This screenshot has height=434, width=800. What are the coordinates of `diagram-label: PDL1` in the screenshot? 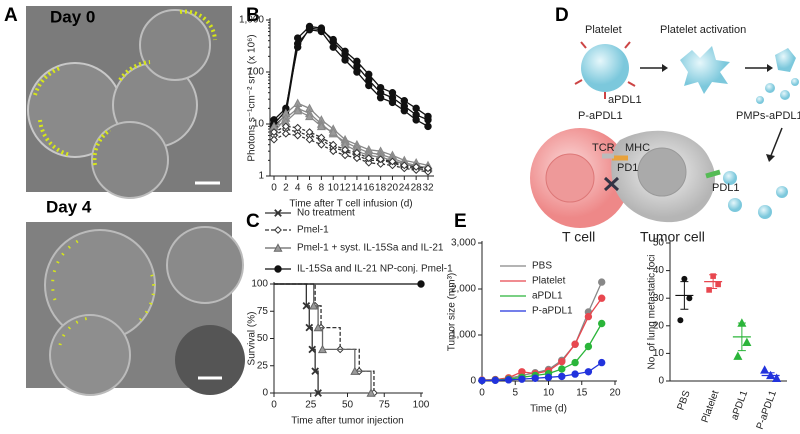 It's located at (726, 188).